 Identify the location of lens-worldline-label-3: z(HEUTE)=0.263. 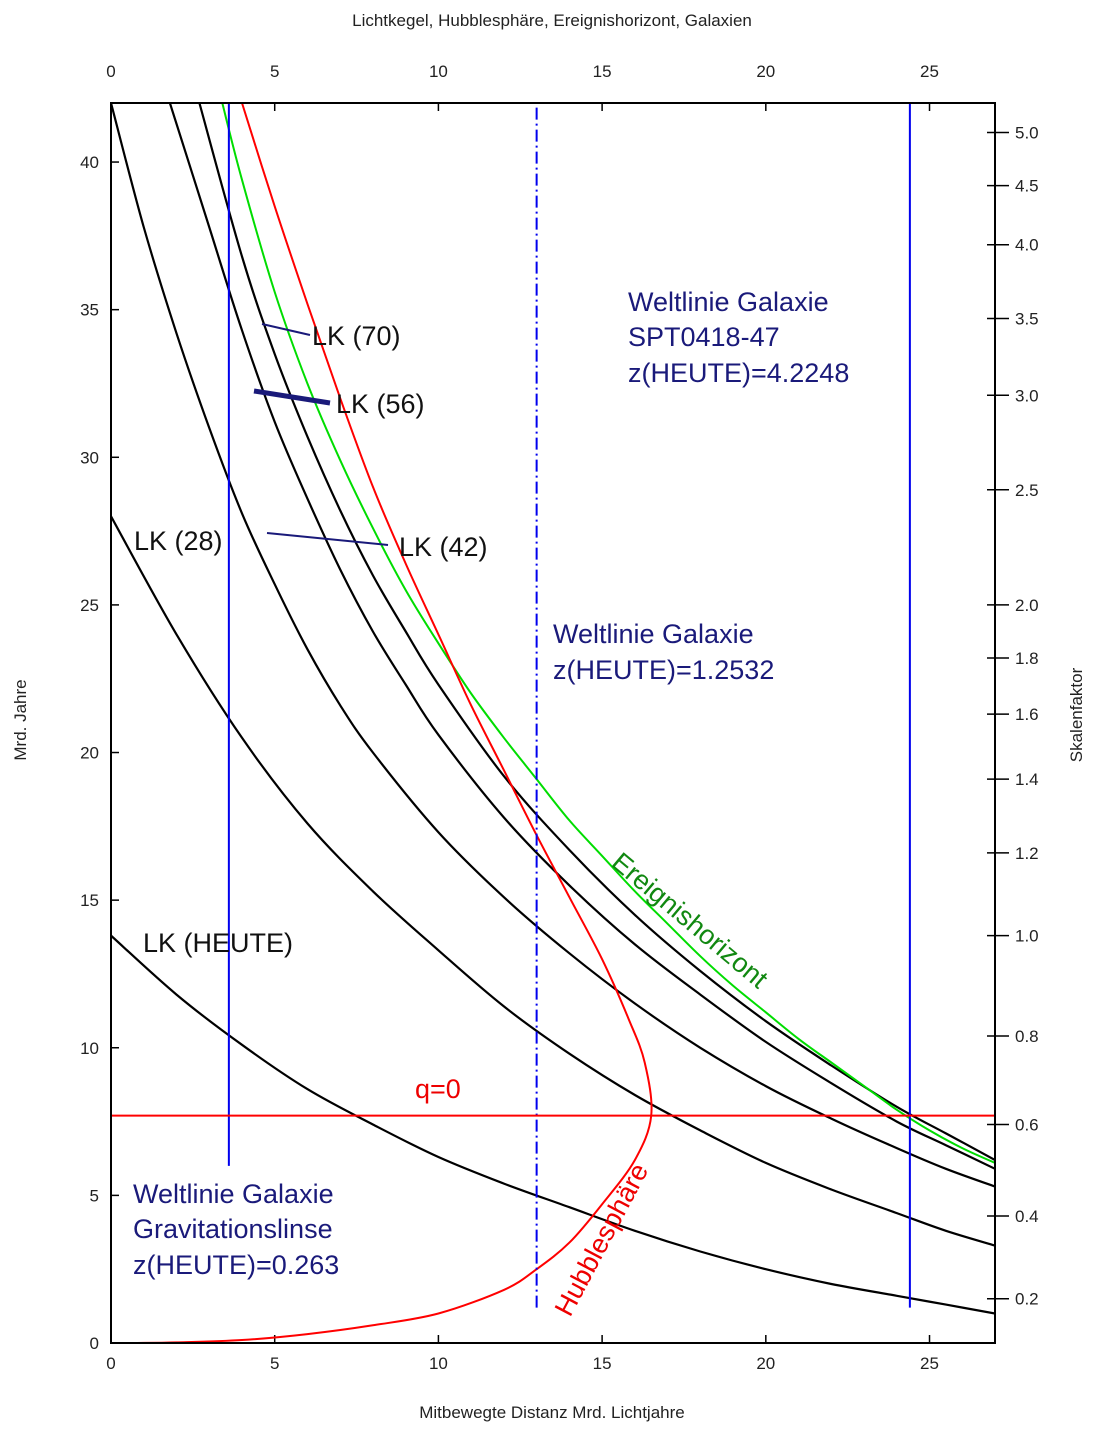
(236, 1265).